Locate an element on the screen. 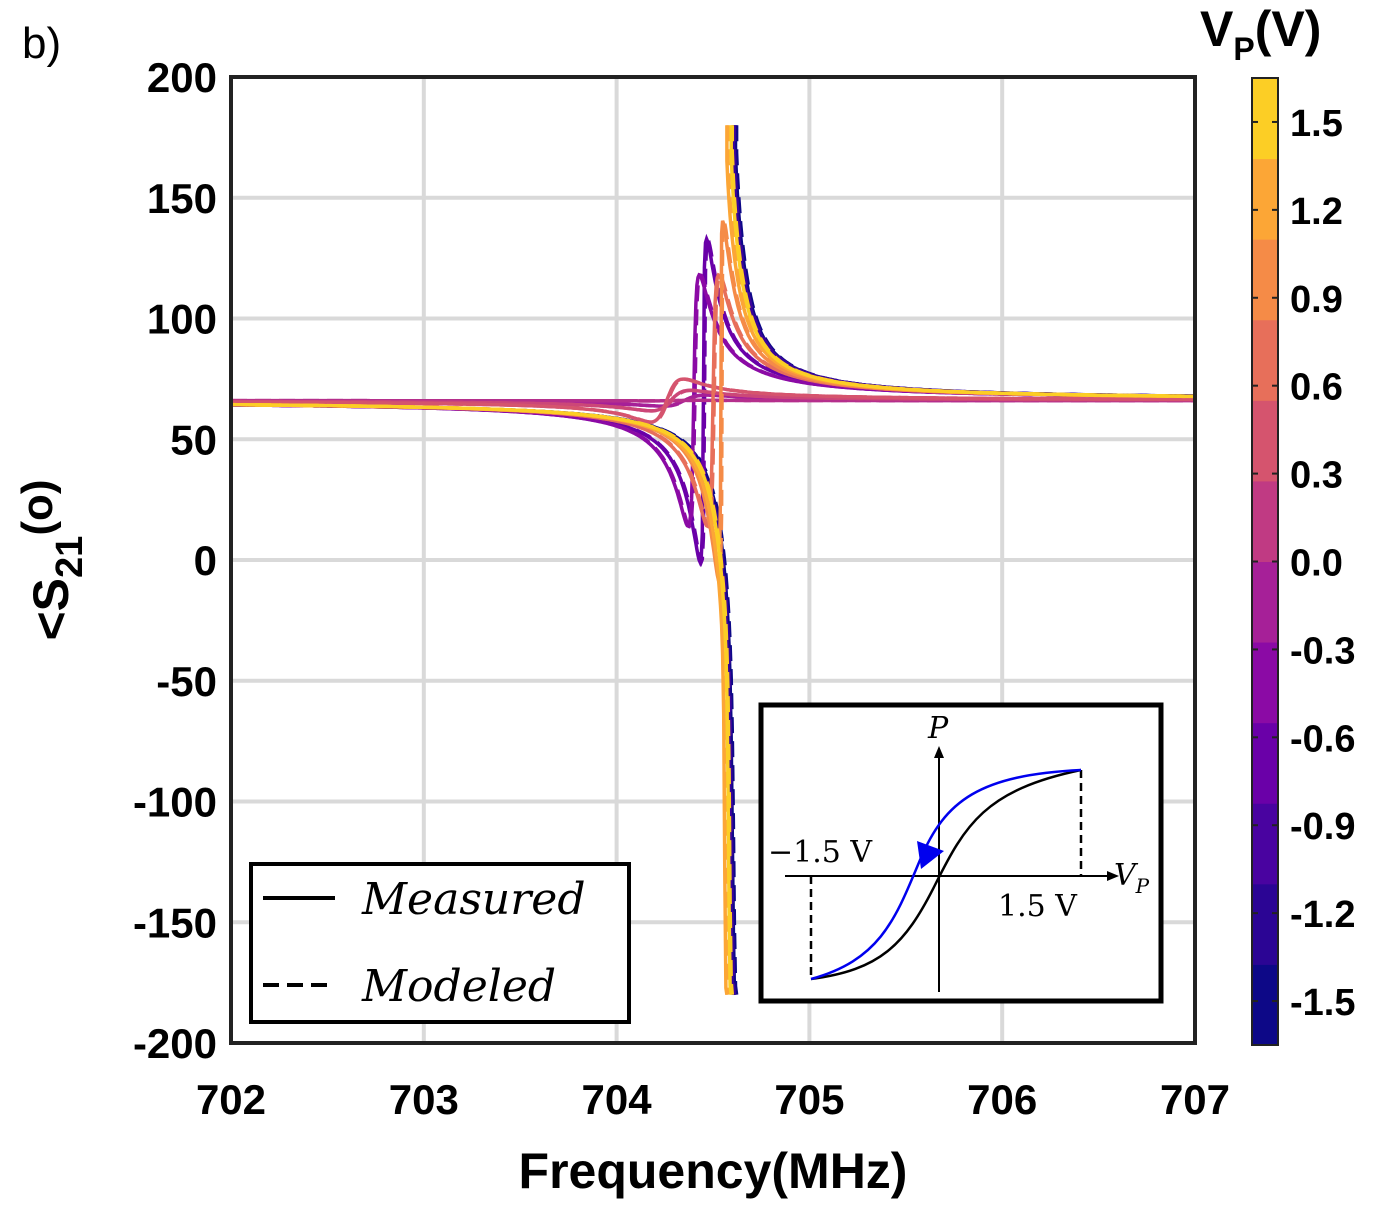 Image resolution: width=1378 pixels, height=1206 pixels. colorbar-tick-label: -0.3 is located at coordinates (1322, 651).